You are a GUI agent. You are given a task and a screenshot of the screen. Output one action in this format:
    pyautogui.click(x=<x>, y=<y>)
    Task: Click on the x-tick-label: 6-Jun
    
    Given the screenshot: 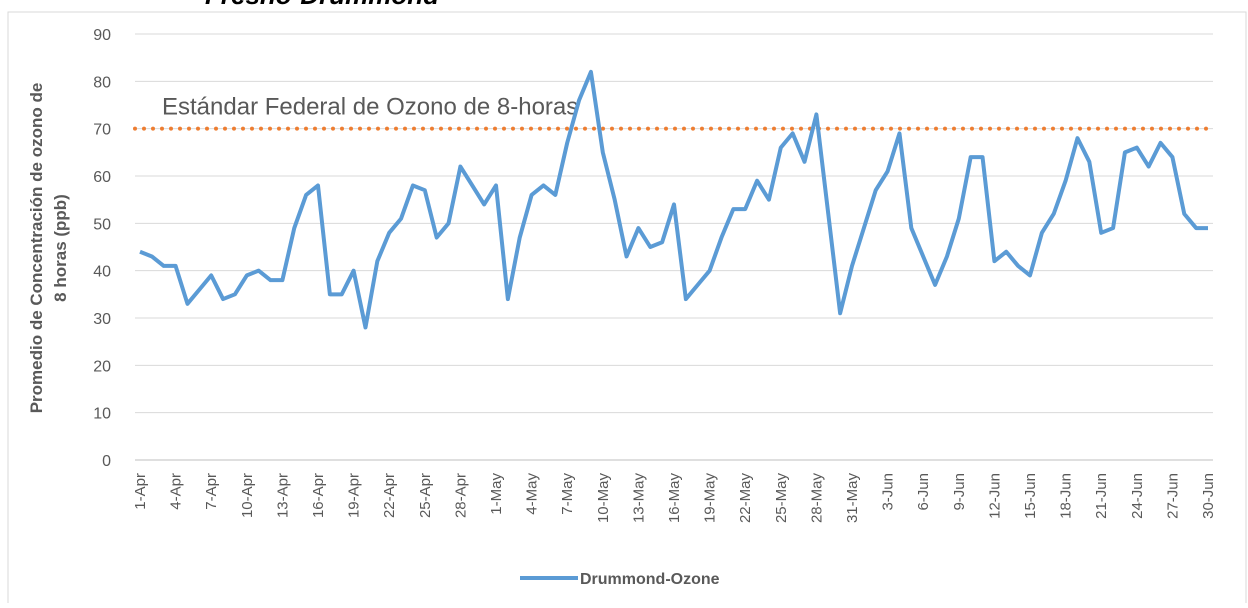 What is the action you would take?
    pyautogui.click(x=923, y=492)
    